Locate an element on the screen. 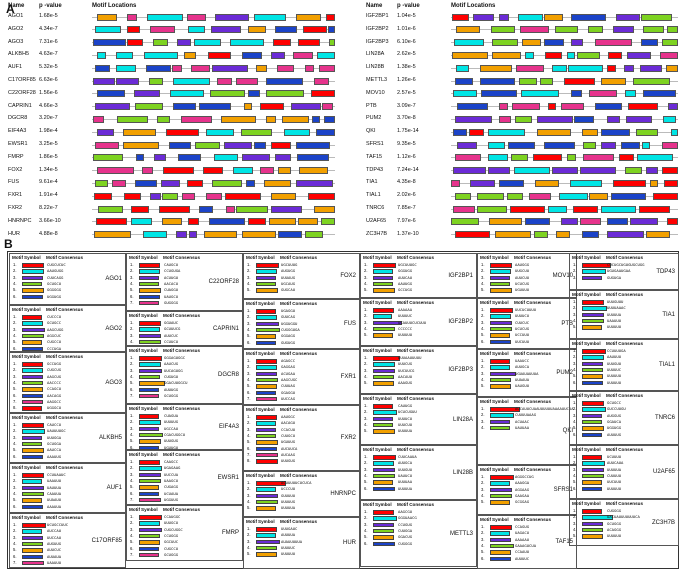 Image resolution: width=685 pixels, height=574 pixels. protein-name: ZC3H7B is located at coordinates (377, 233).